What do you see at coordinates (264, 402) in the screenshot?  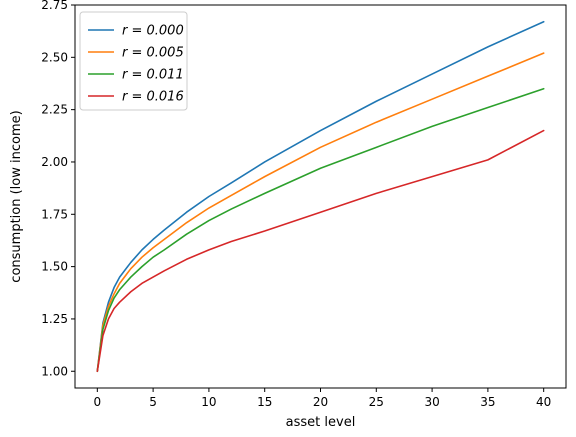 I see `x-tick-label: 15` at bounding box center [264, 402].